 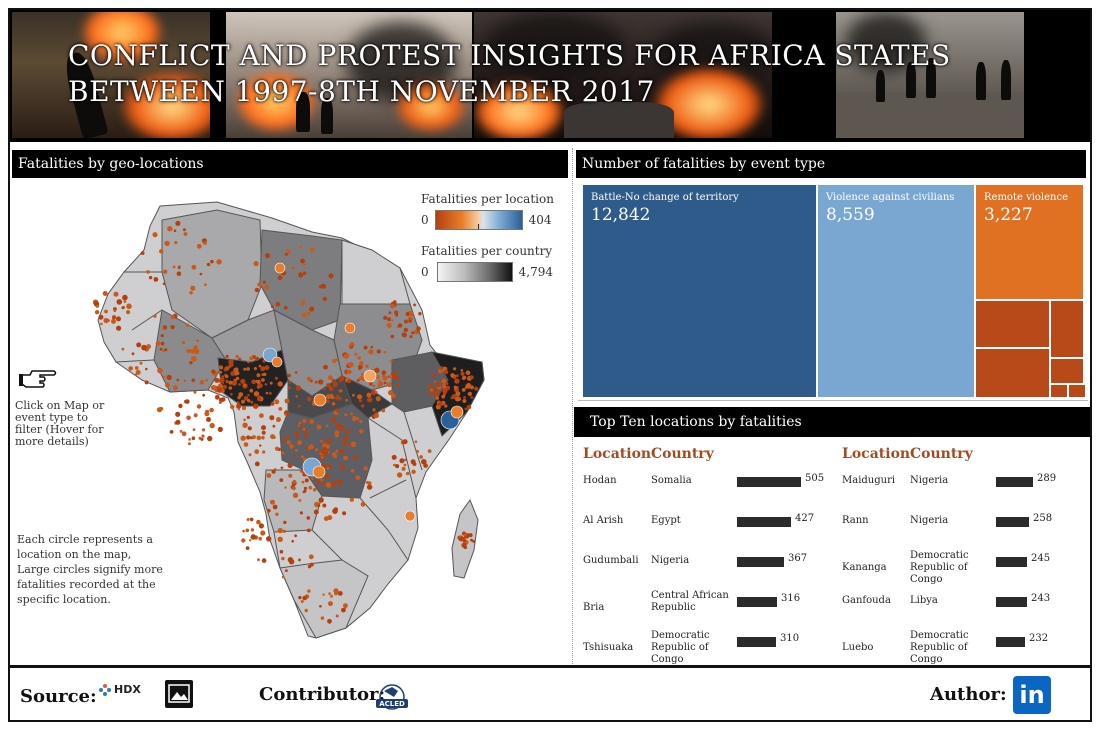 I want to click on acled-logo: ACLED, so click(x=392, y=698).